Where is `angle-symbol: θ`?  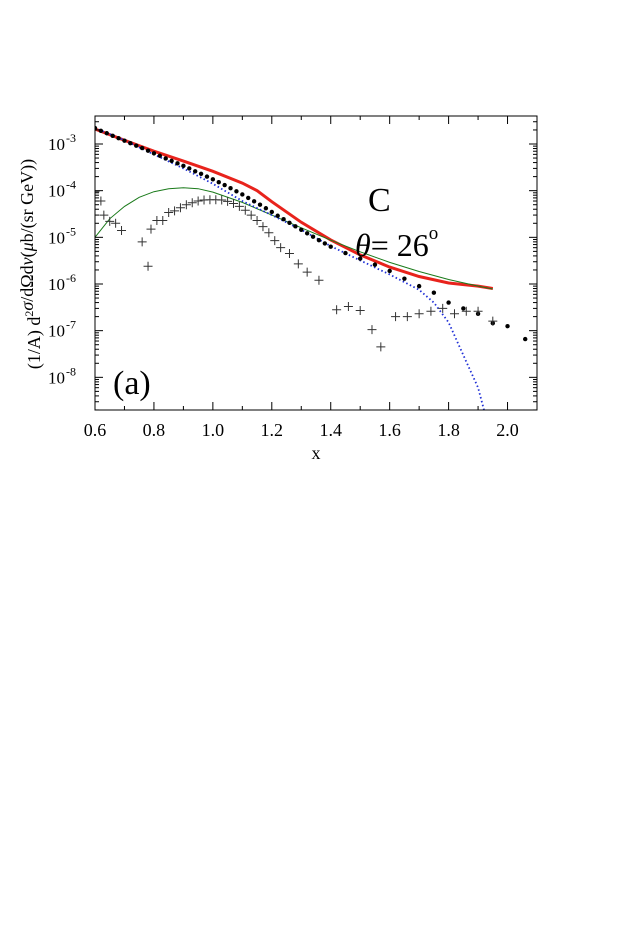
angle-symbol: θ is located at coordinates (363, 245).